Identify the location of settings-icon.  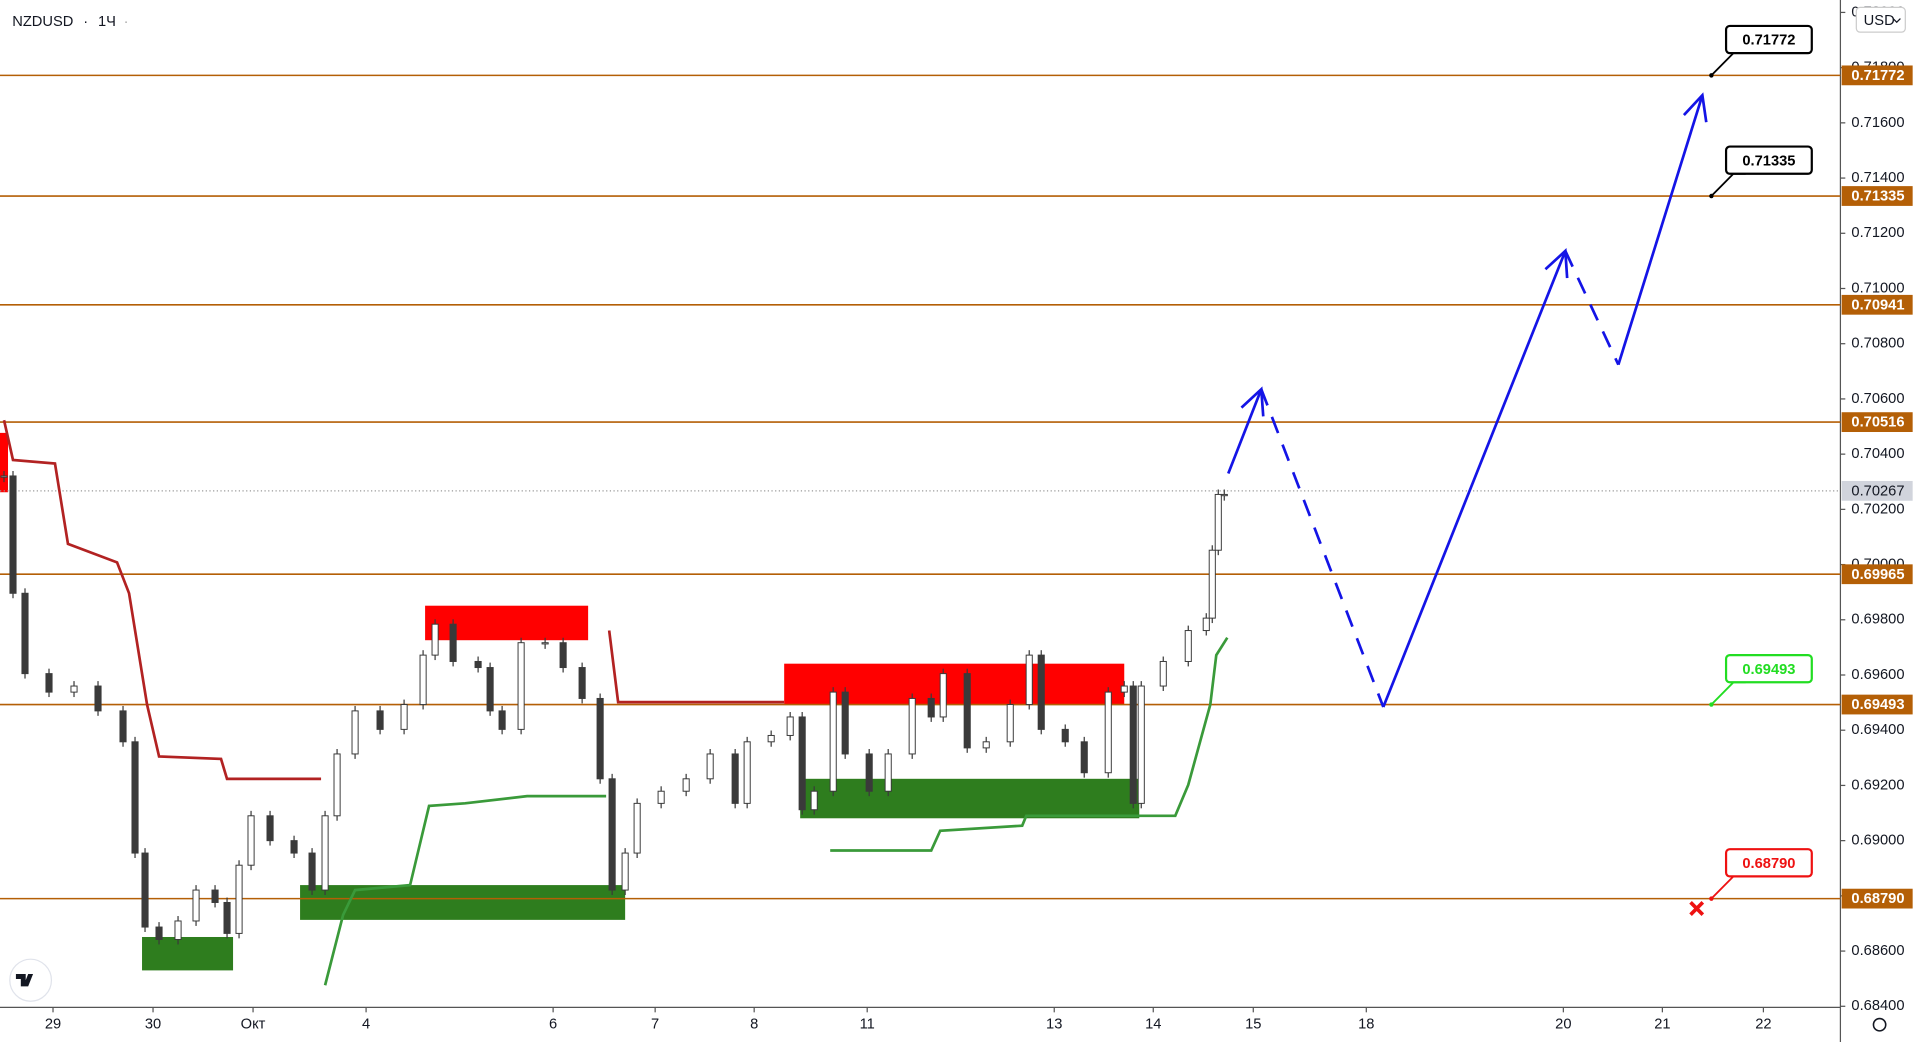
(1879, 1024).